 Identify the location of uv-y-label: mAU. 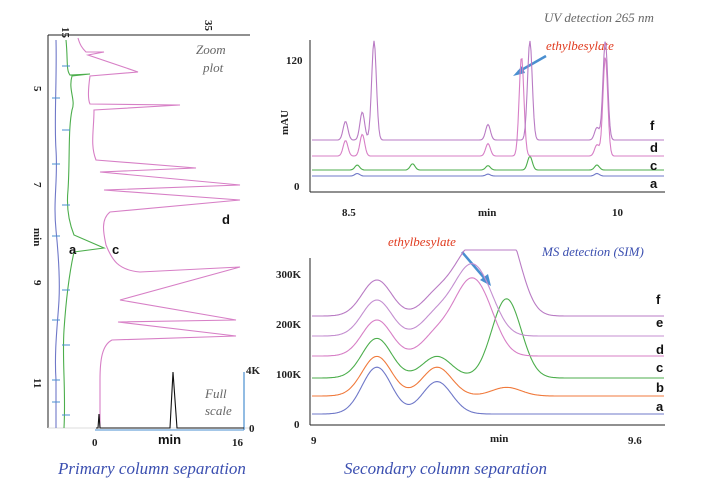
(285, 122).